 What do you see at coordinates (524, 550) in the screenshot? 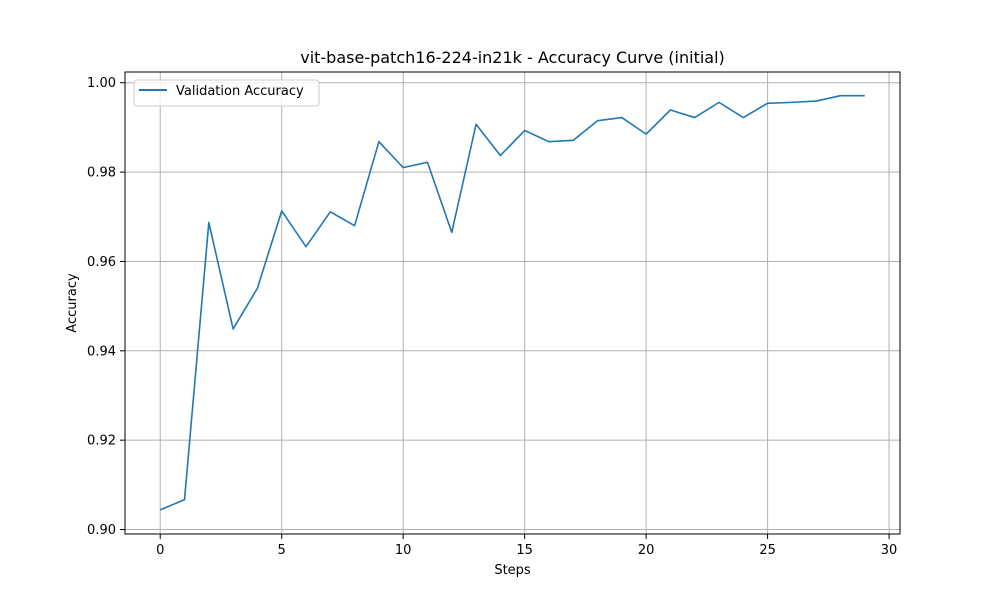
I see `x-tick-label: 15` at bounding box center [524, 550].